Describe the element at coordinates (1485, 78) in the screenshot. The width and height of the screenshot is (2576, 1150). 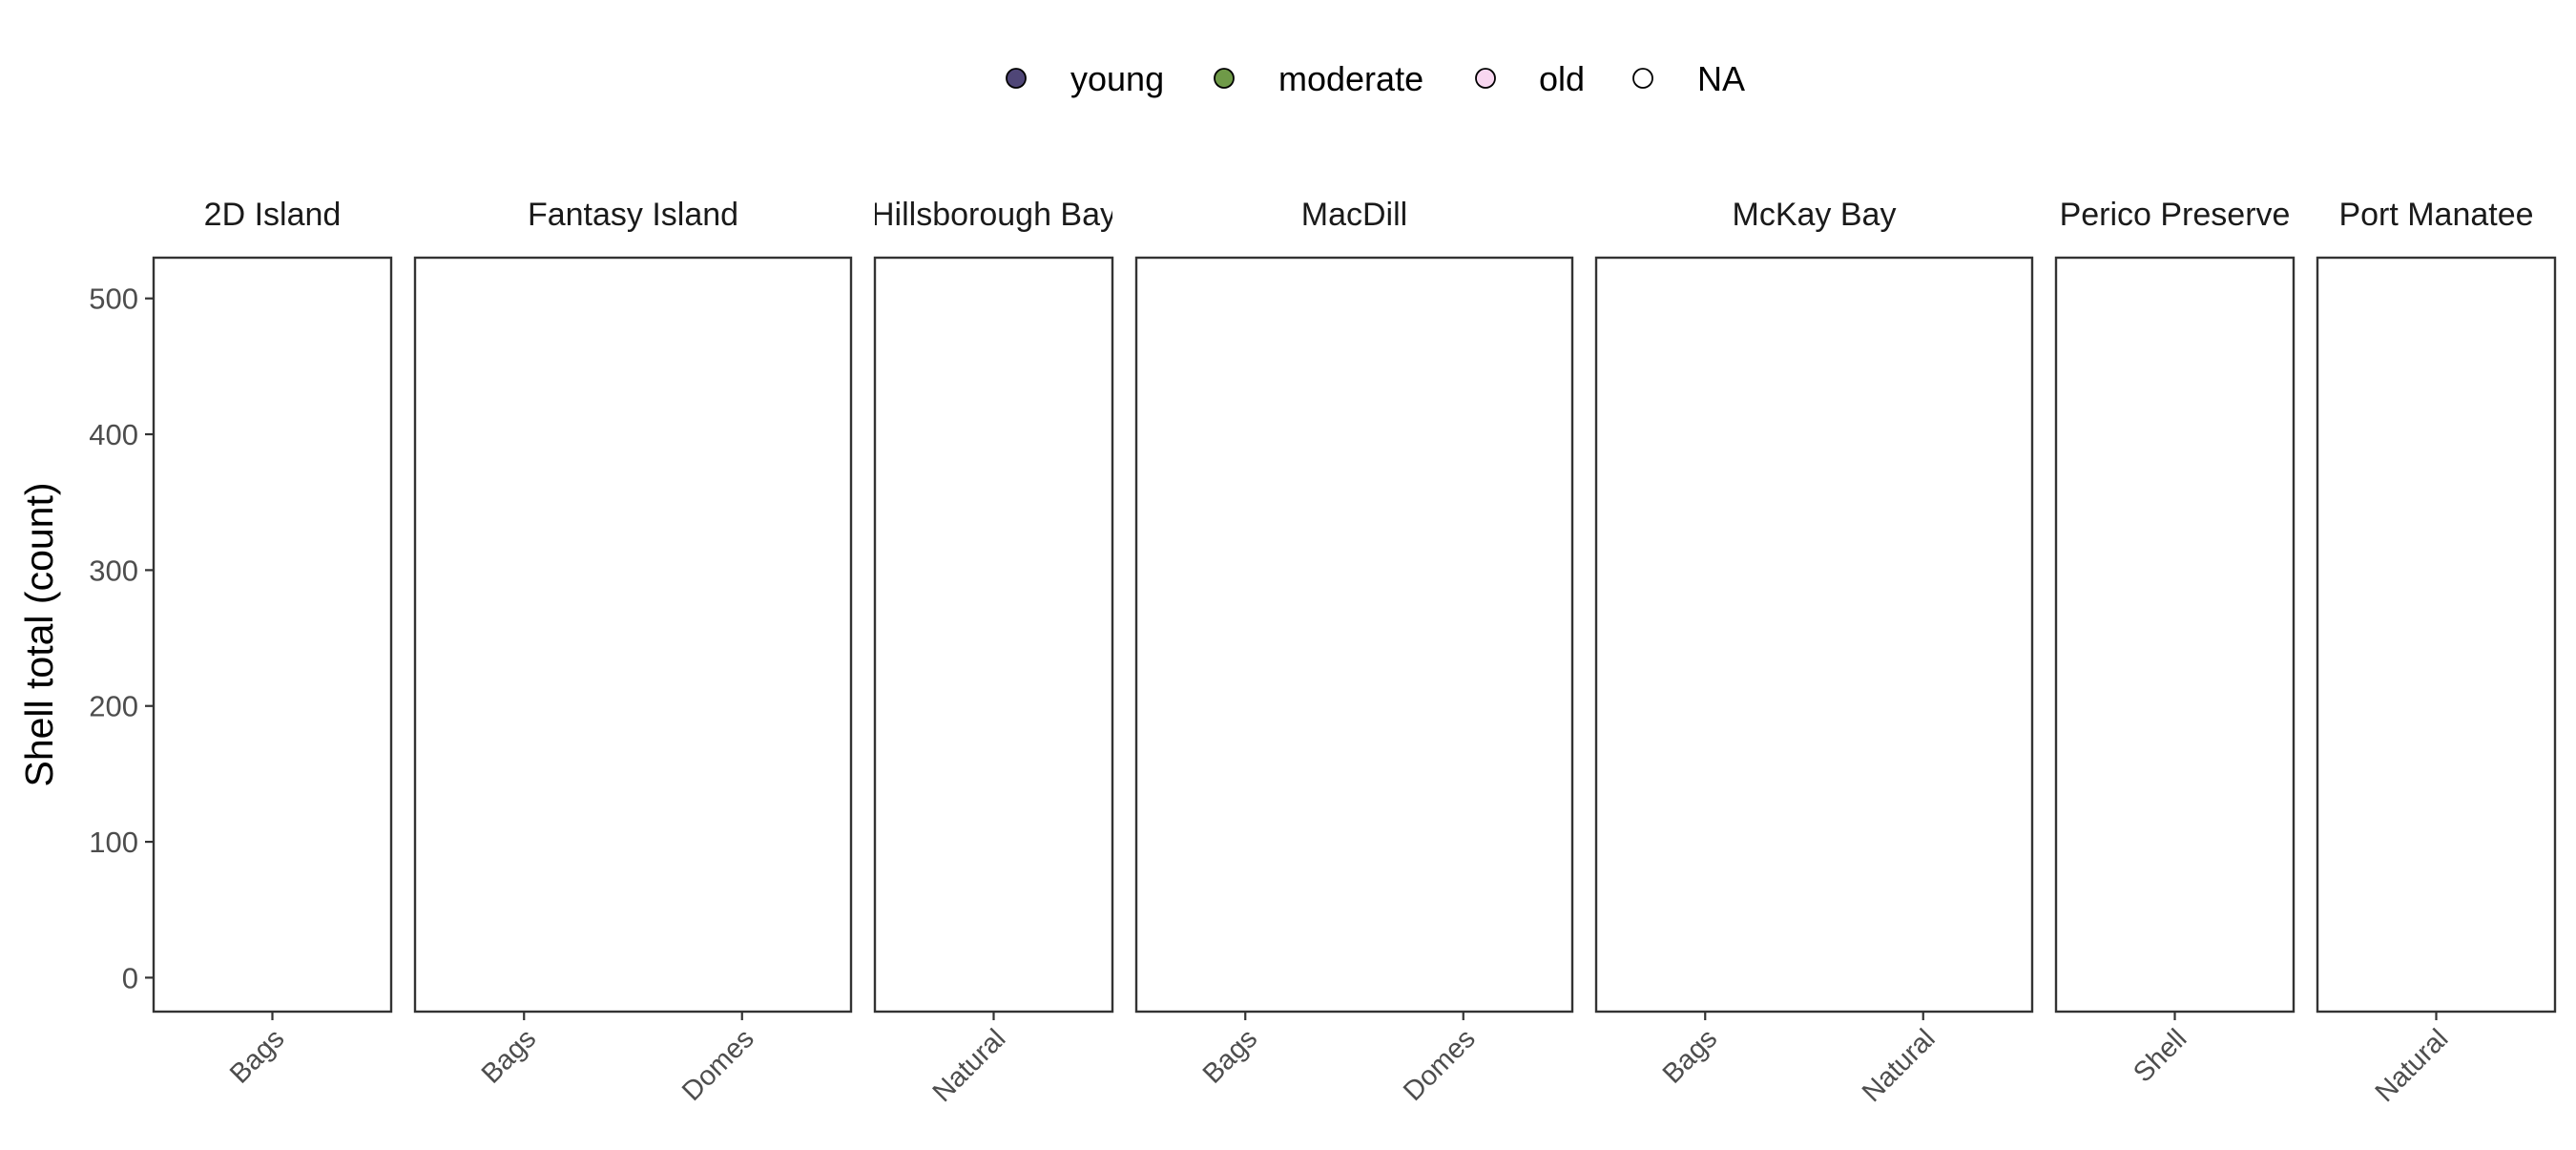
I see `legend-key-old` at that location.